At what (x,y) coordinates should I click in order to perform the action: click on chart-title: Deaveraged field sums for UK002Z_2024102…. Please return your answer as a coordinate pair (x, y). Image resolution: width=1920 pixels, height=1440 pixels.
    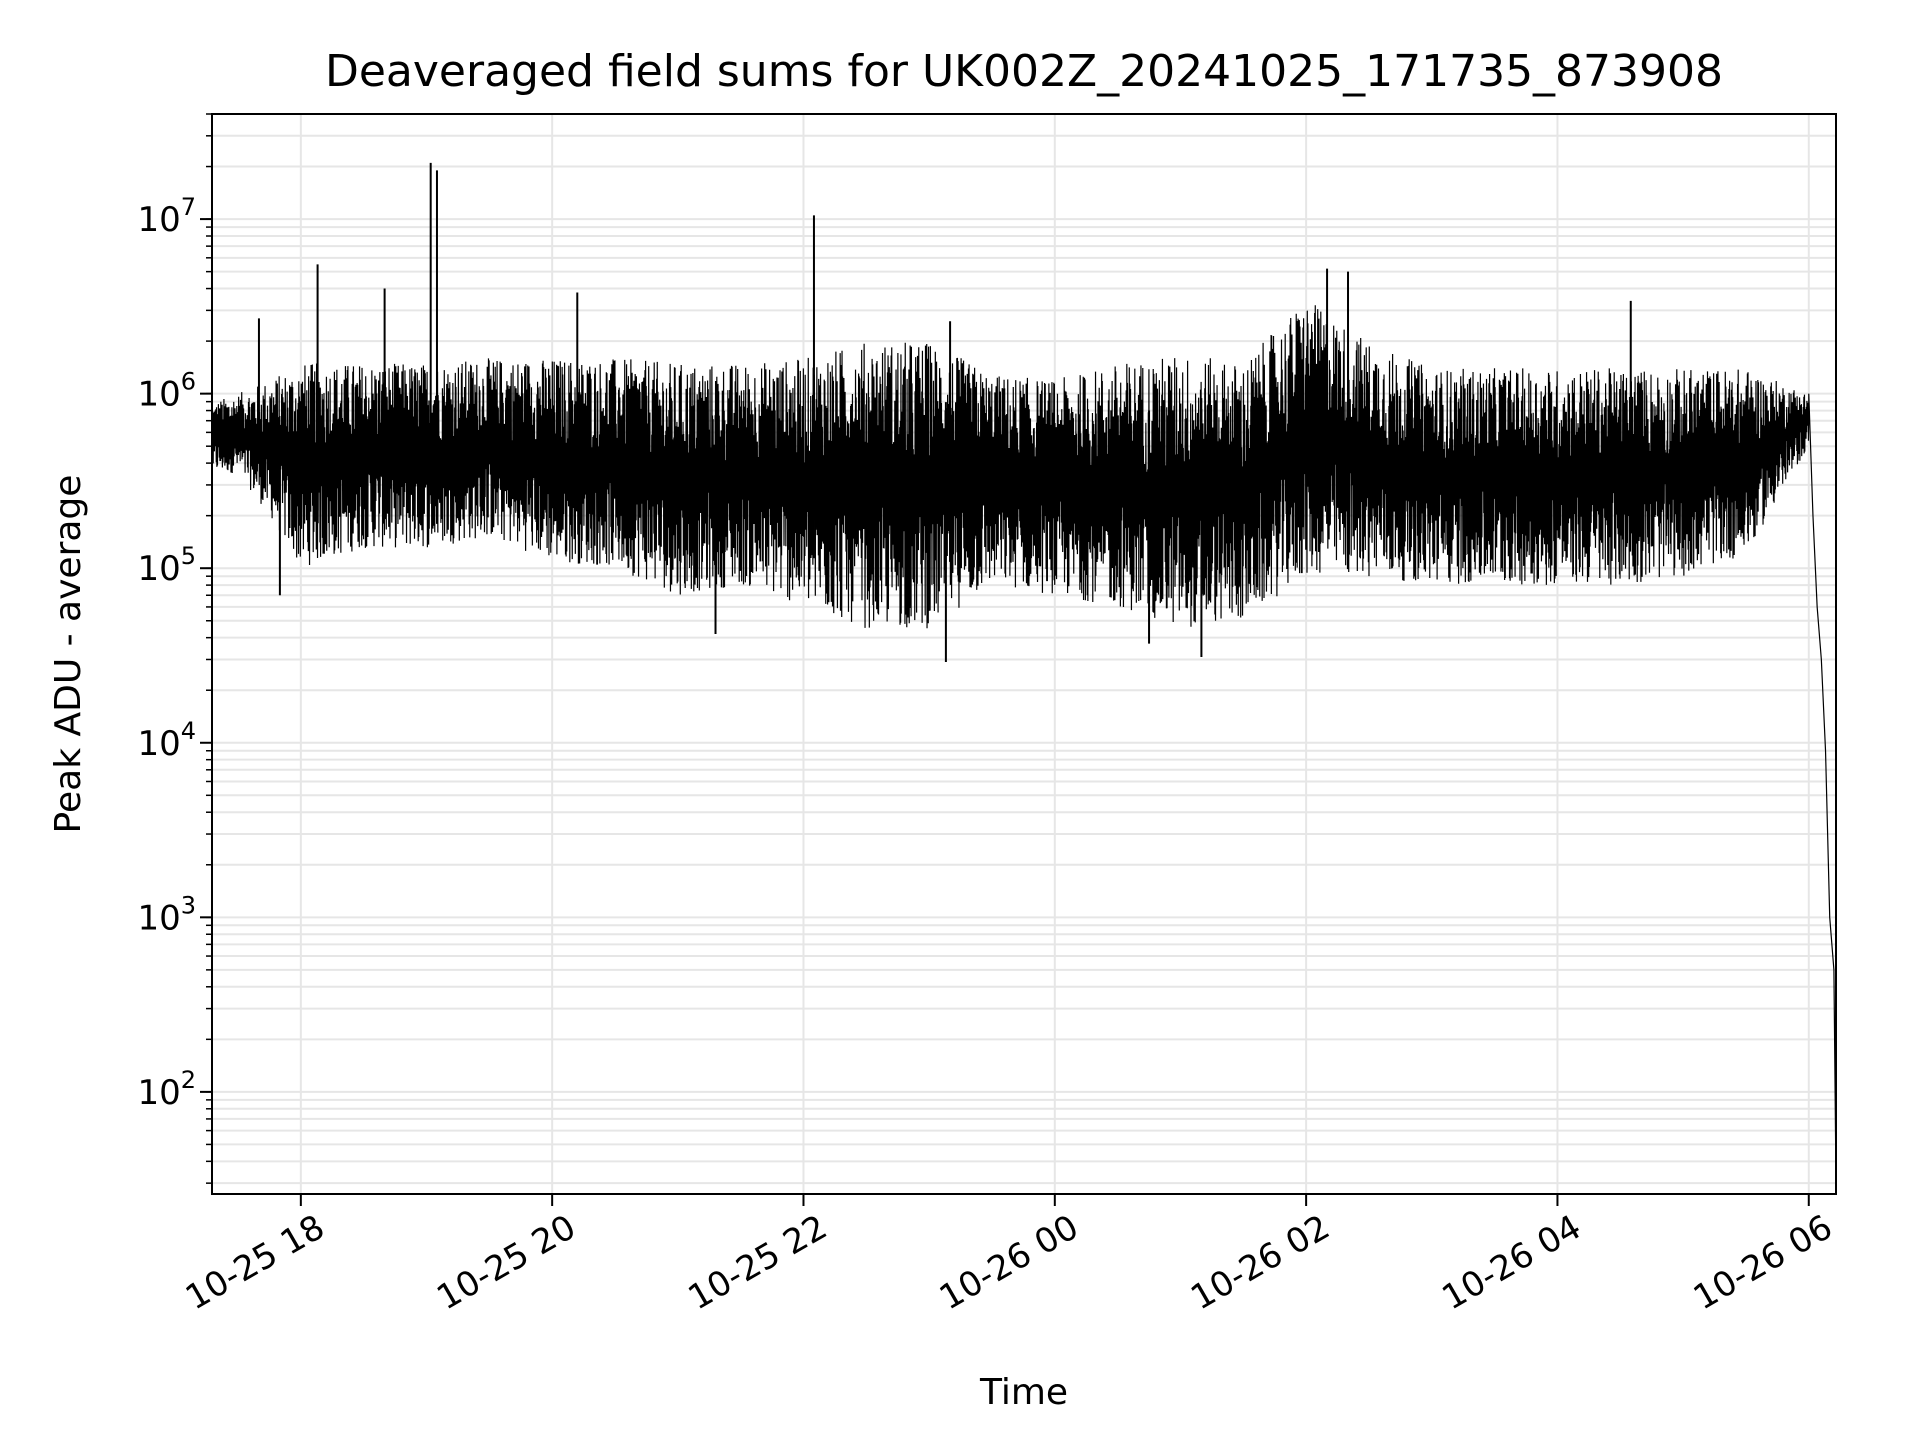
    Looking at the image, I should click on (1024, 71).